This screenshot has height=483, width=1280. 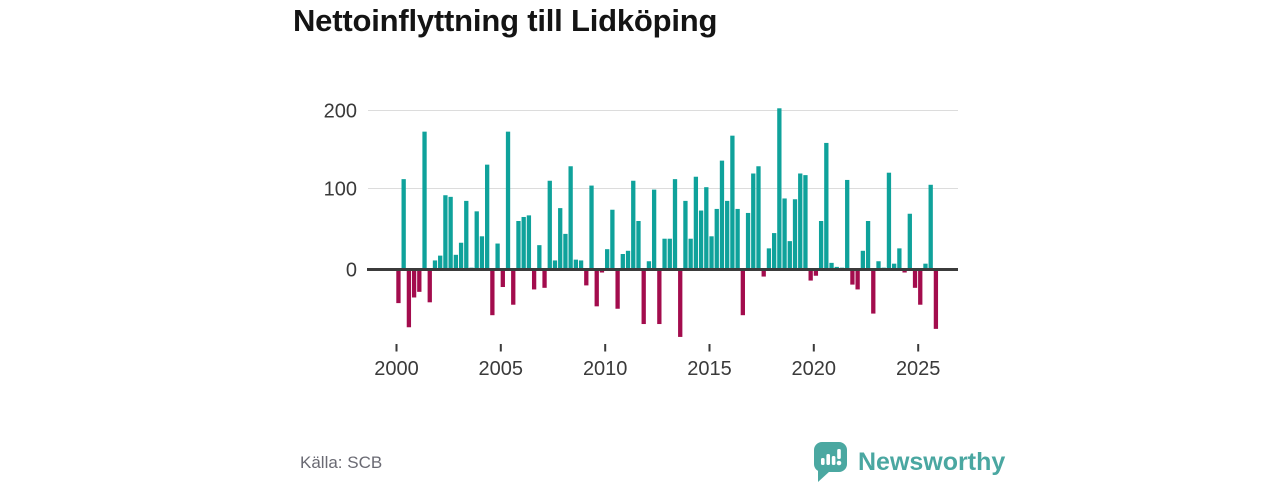 What do you see at coordinates (709, 369) in the screenshot?
I see `x-tick-label-2015: 2015` at bounding box center [709, 369].